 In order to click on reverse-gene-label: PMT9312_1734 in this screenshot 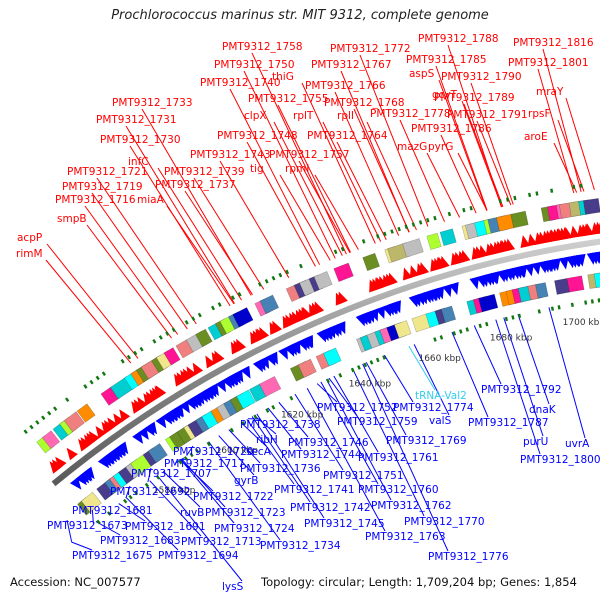, I will do `click(300, 546)`.